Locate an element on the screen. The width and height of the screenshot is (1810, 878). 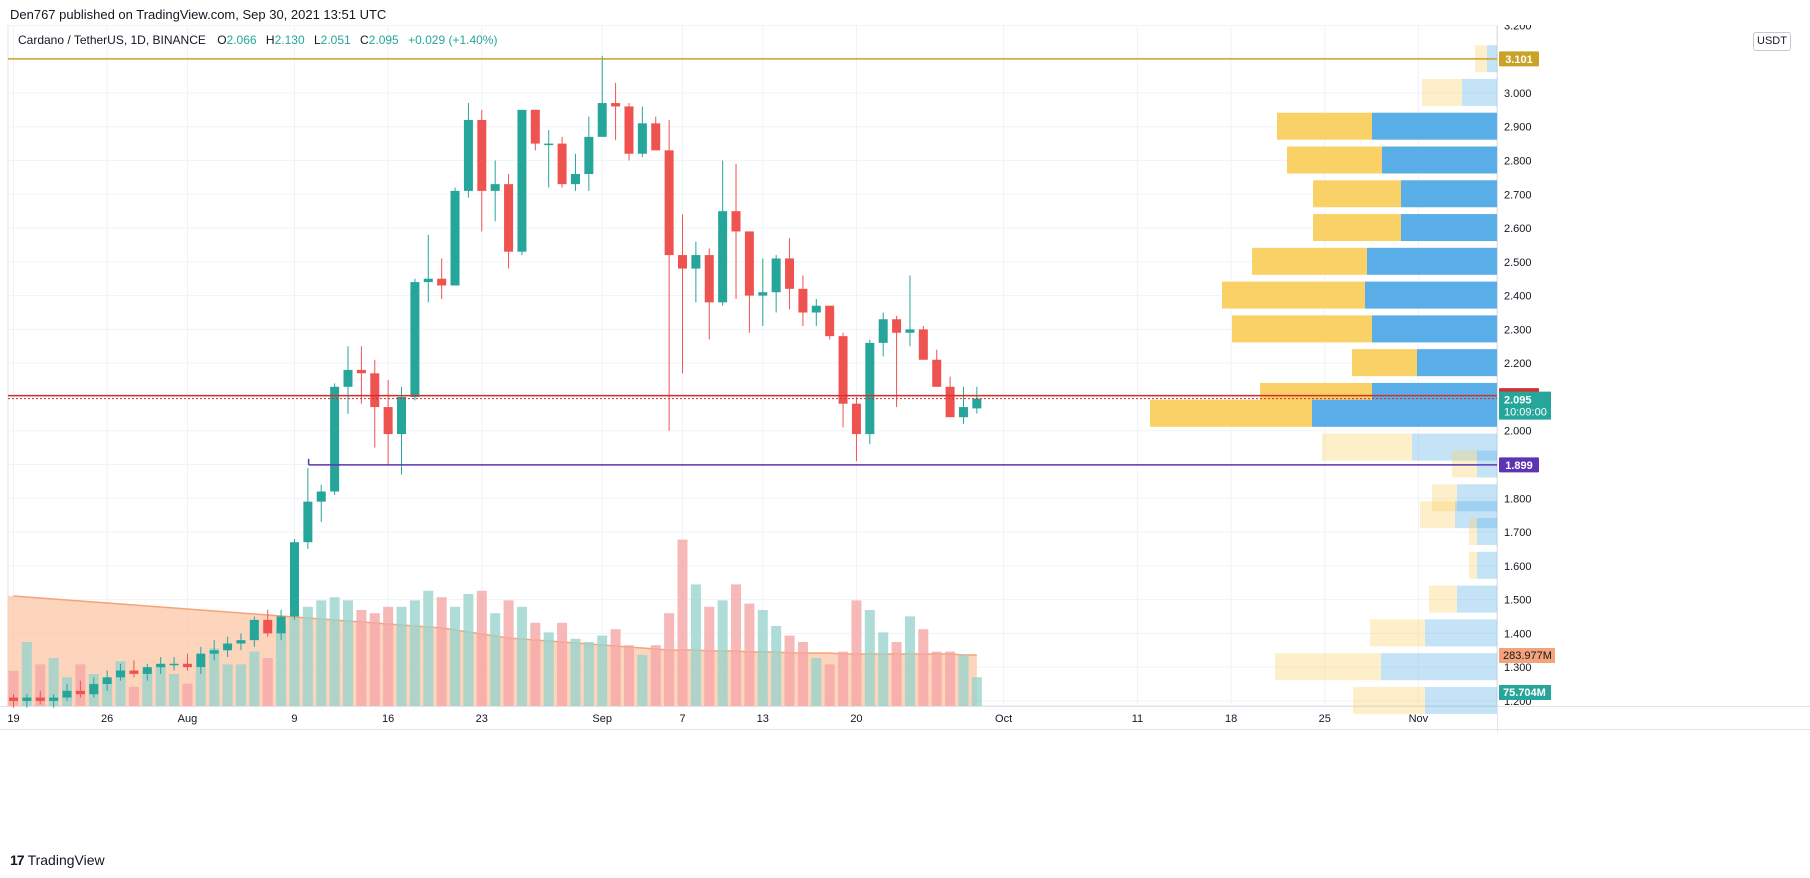
x-tick-label: Oct is located at coordinates (1003, 719).